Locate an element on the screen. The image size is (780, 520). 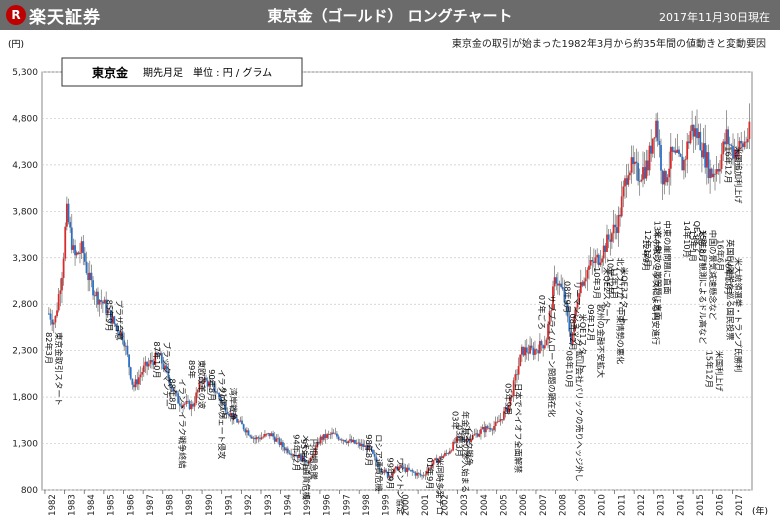
annotation-text: 湾岸戦争 is located at coordinates (234, 404).